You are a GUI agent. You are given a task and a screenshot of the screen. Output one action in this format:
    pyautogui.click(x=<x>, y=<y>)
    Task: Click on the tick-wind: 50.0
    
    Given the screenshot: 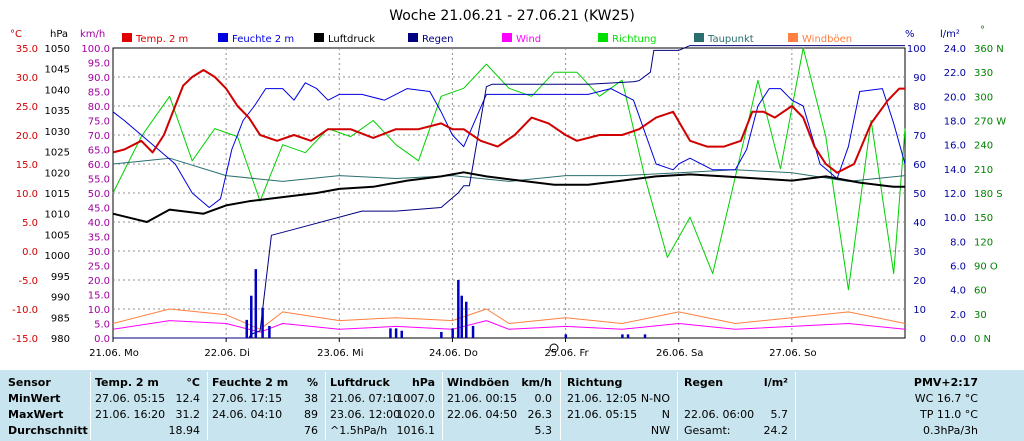 What is the action you would take?
    pyautogui.click(x=99, y=194)
    